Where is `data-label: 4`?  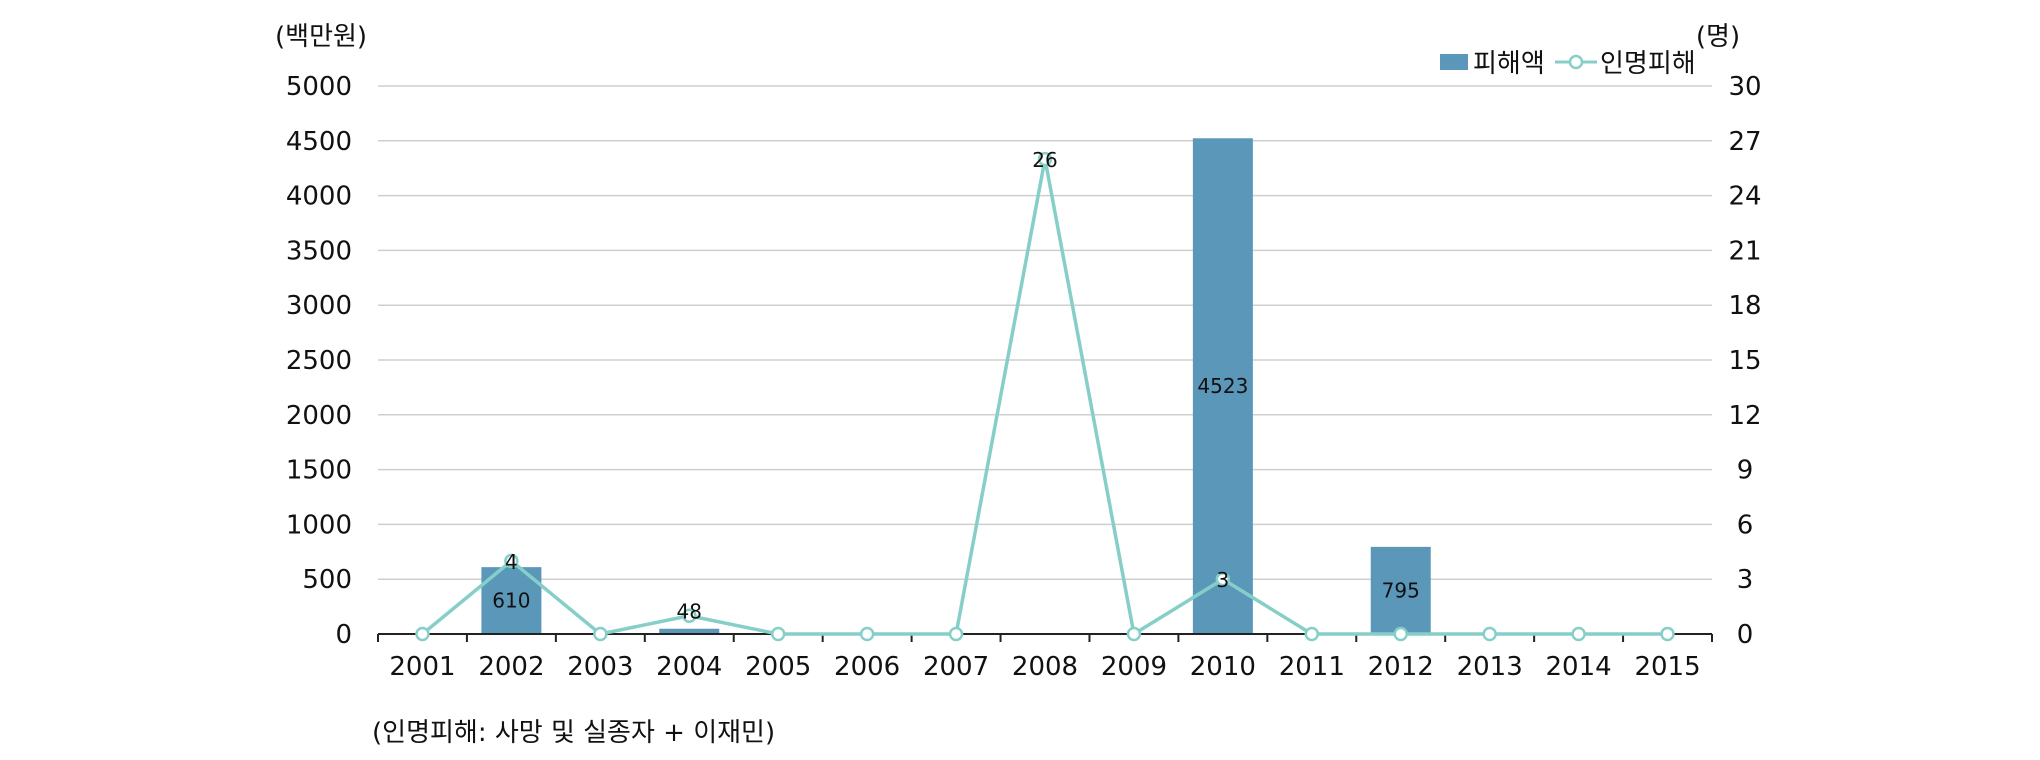 data-label: 4 is located at coordinates (511, 562).